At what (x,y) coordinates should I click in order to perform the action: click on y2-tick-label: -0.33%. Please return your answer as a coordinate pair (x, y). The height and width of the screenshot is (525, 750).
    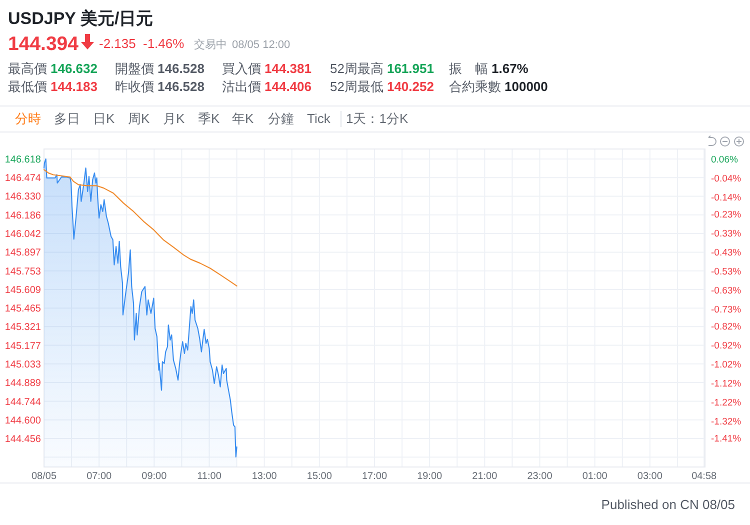
    Looking at the image, I should click on (726, 234).